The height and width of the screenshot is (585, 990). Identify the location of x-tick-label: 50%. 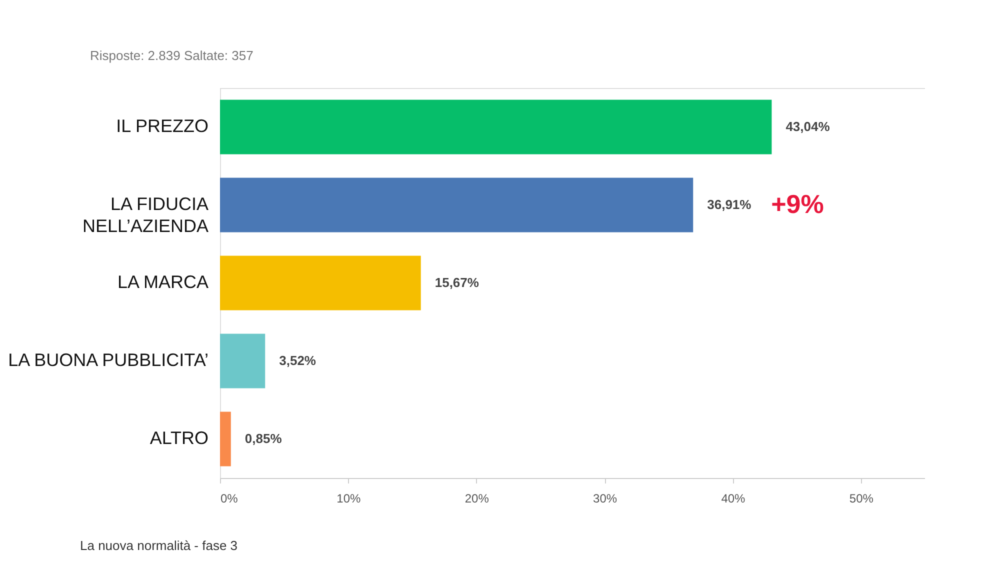
(861, 499).